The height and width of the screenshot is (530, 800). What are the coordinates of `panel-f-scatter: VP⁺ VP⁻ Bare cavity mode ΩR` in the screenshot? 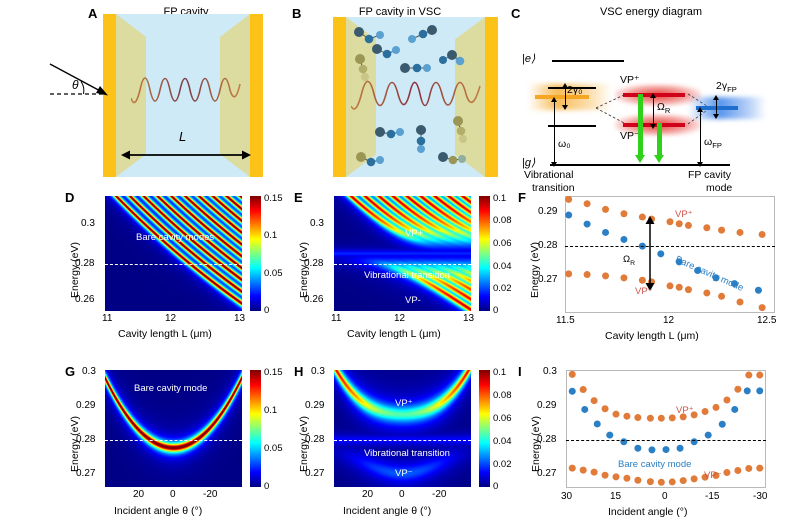 It's located at (670, 254).